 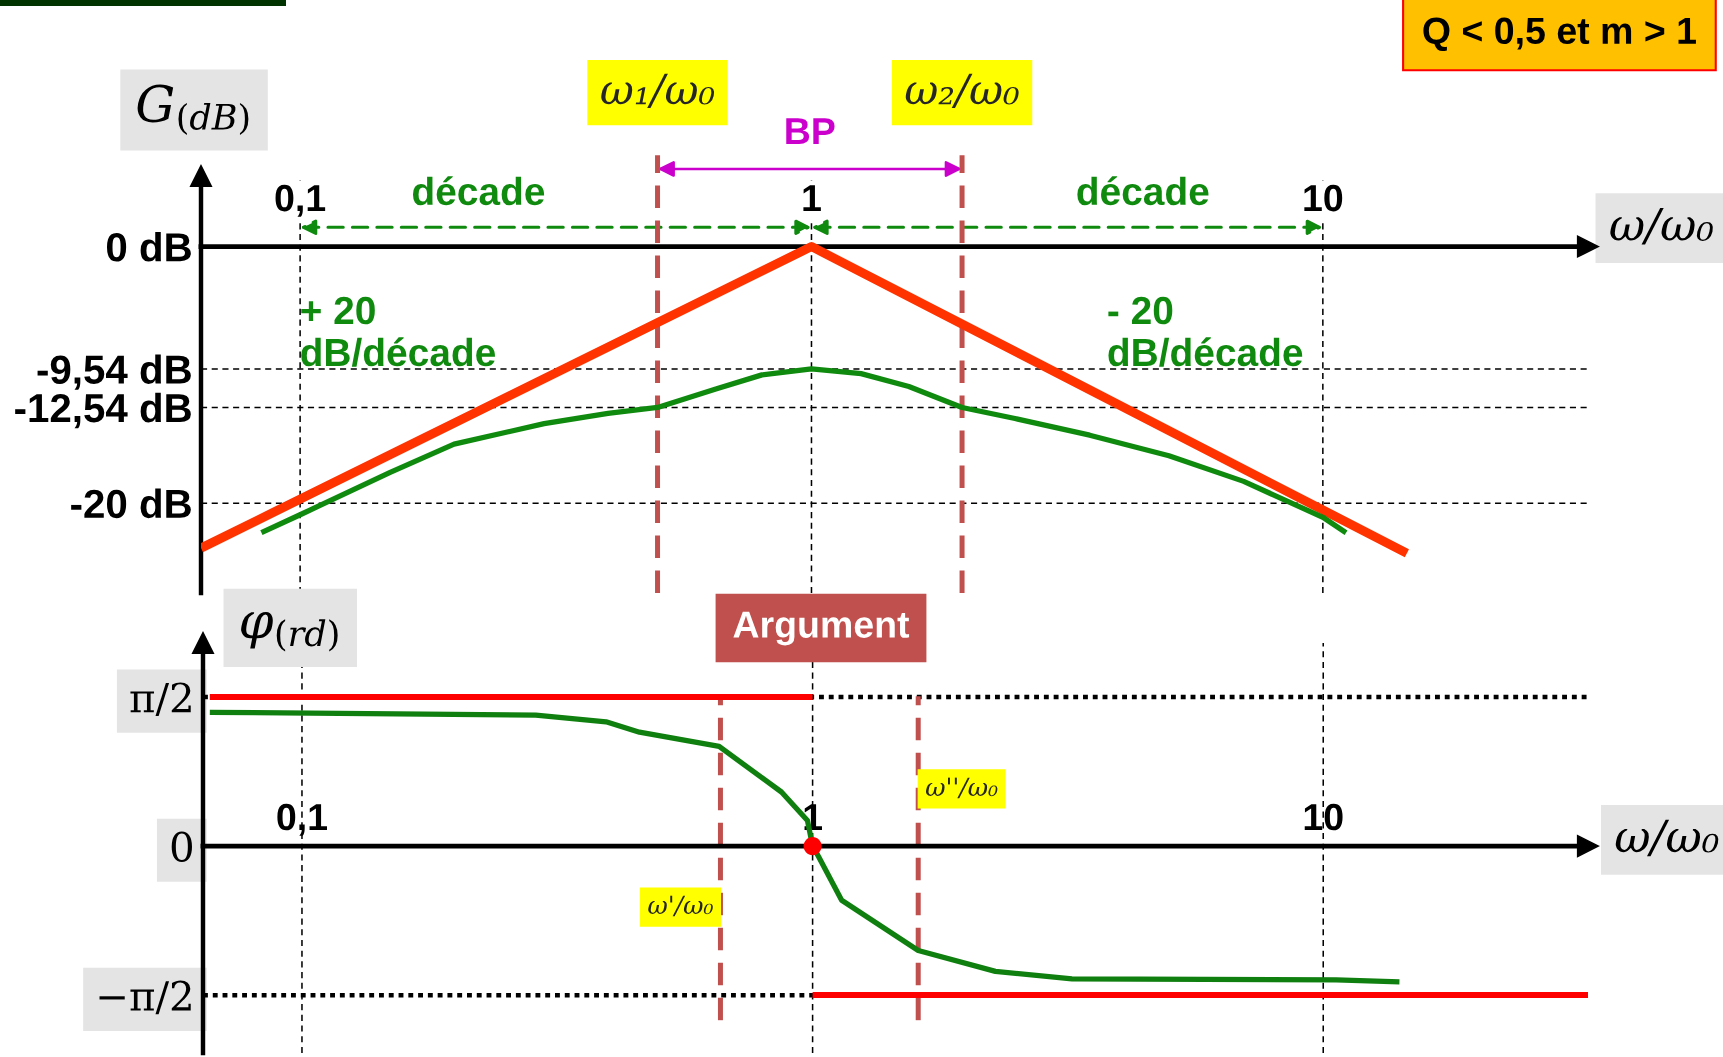 What do you see at coordinates (193, 109) in the screenshot?
I see `y-axis-title: G$_{(dB)}$` at bounding box center [193, 109].